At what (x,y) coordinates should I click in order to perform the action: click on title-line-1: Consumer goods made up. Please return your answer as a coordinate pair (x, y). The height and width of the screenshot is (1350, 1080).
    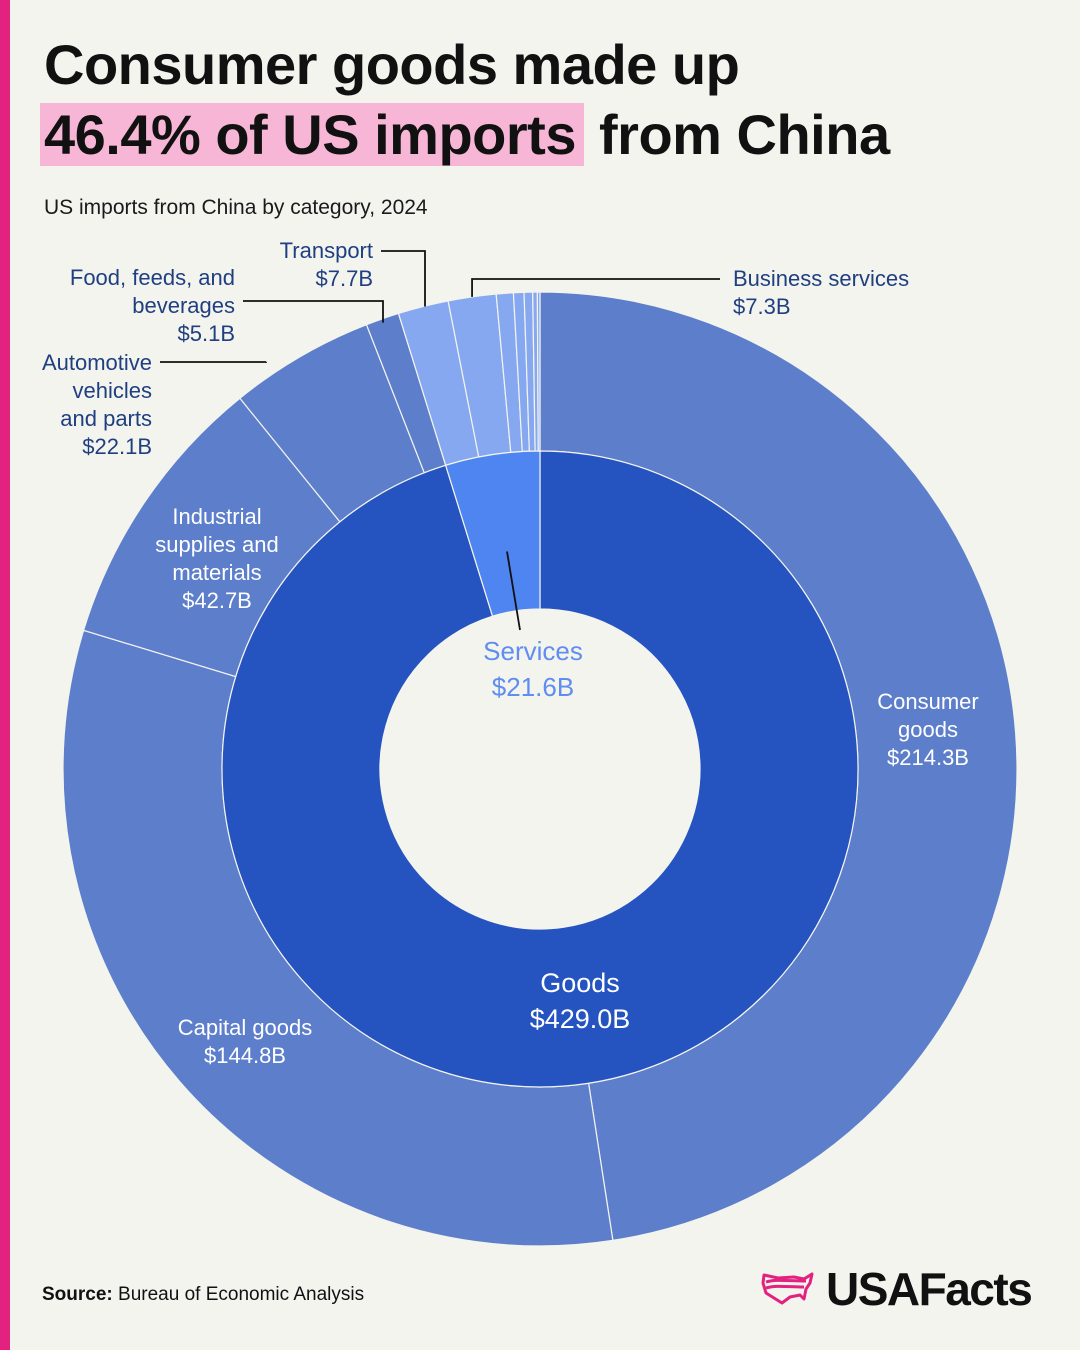
    Looking at the image, I should click on (392, 64).